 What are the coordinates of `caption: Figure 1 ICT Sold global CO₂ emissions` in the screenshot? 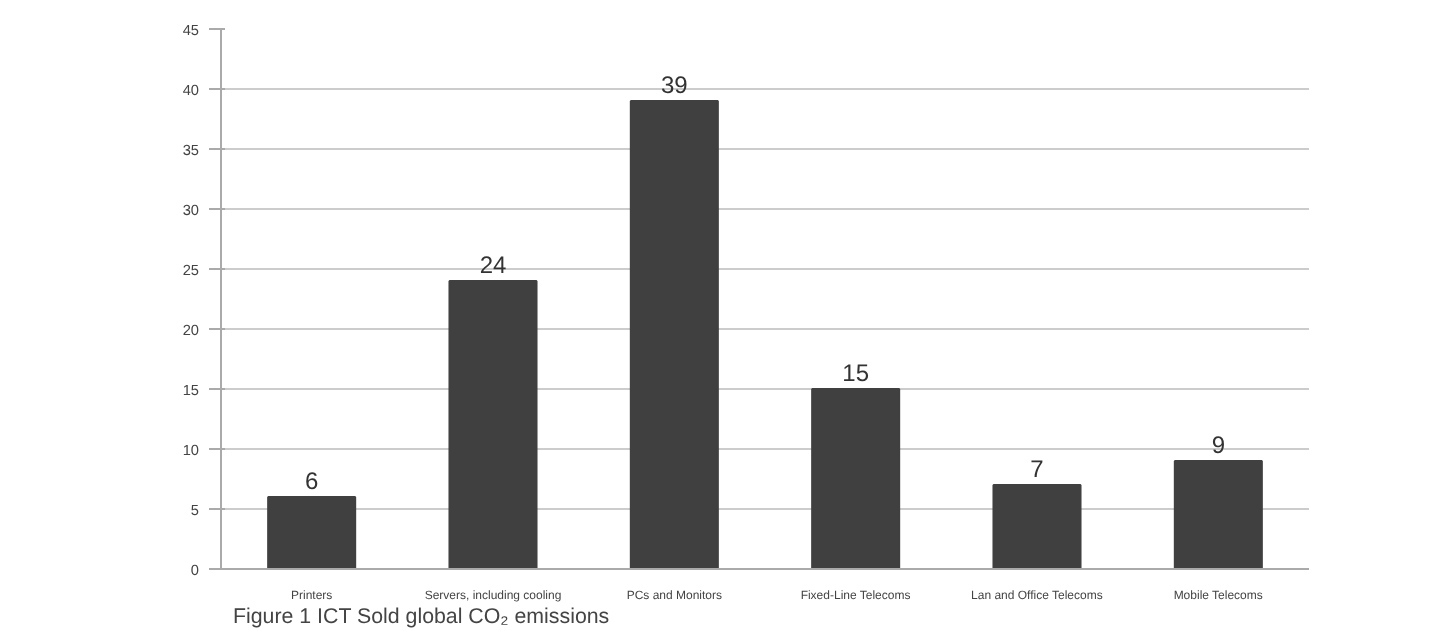 It's located at (421, 617).